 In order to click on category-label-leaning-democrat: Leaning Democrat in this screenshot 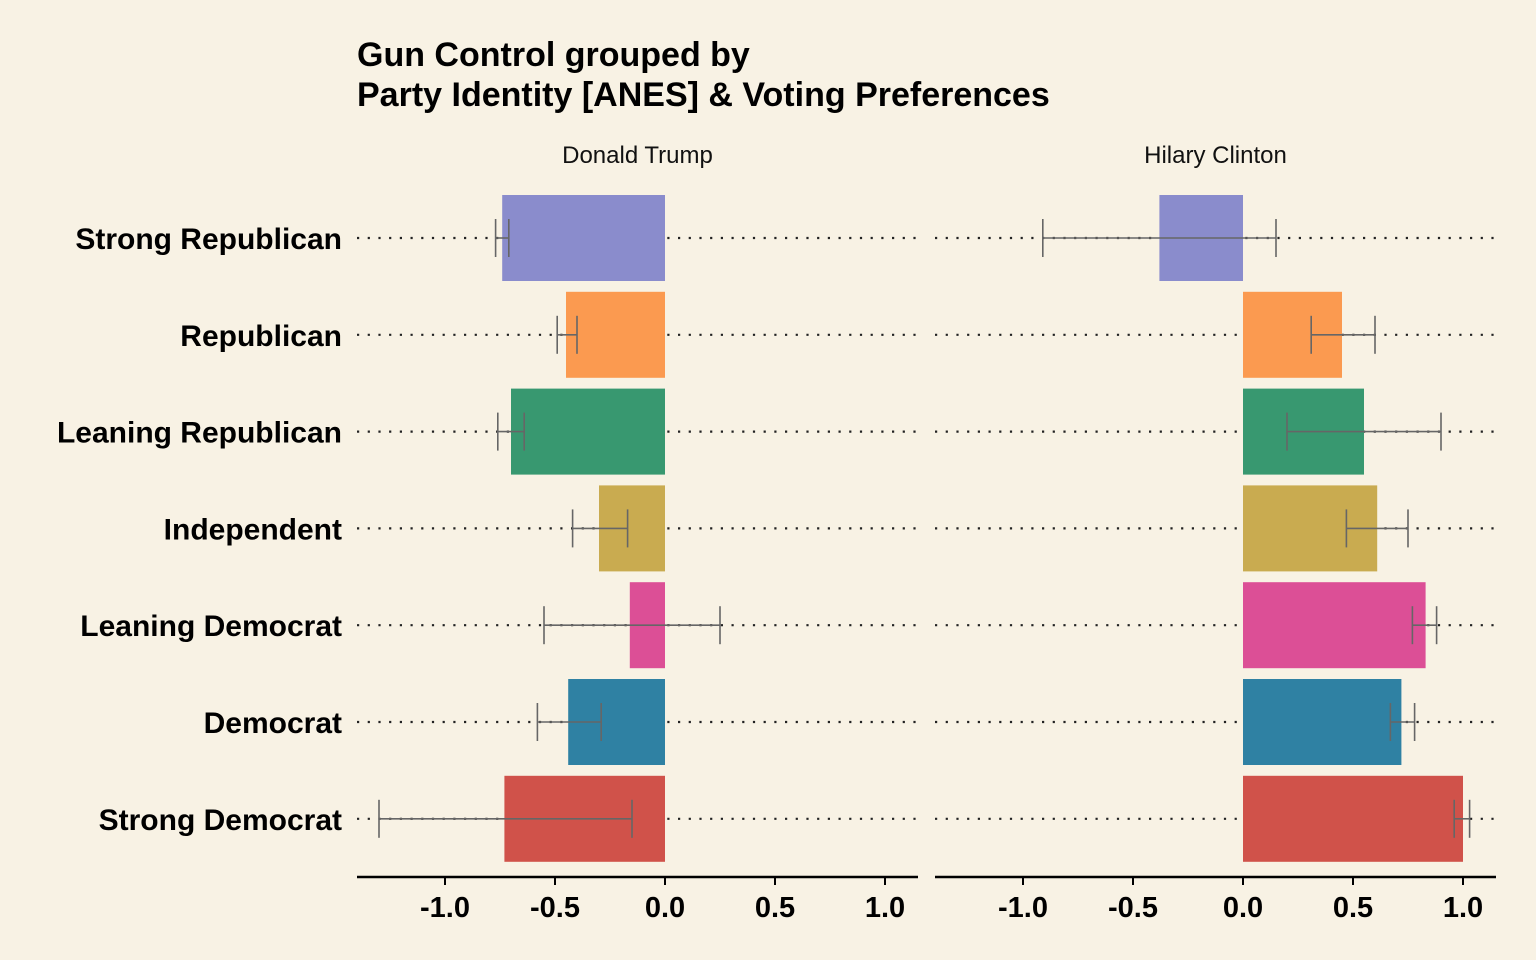, I will do `click(211, 626)`.